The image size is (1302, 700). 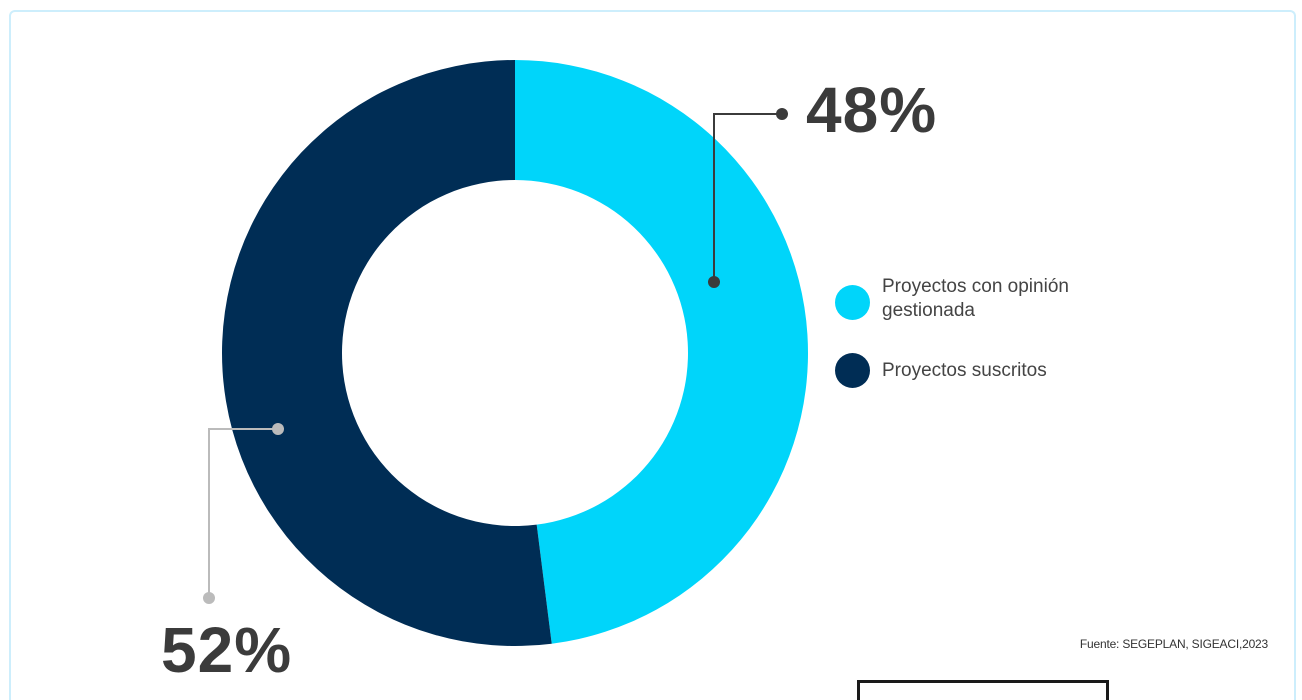 What do you see at coordinates (975, 298) in the screenshot?
I see `legend-label-opinion: Proyectos con opinión gestionada` at bounding box center [975, 298].